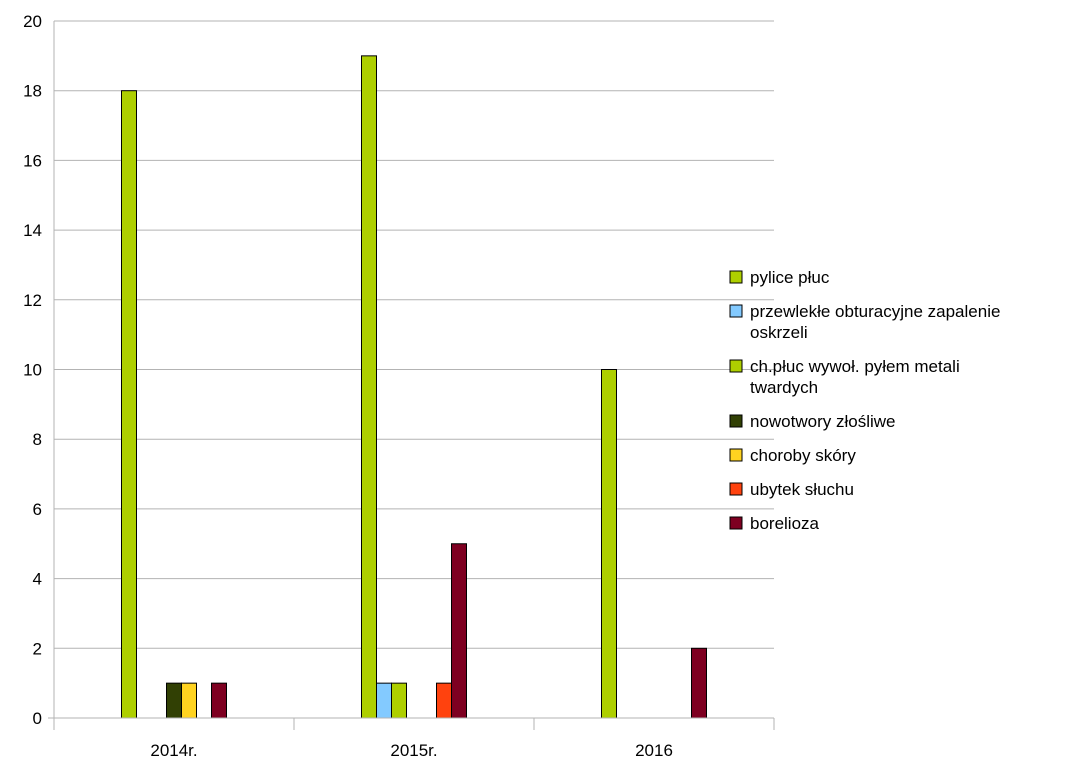 This screenshot has width=1072, height=758. What do you see at coordinates (855, 366) in the screenshot?
I see `legend-label: ch.płuc wywoł. pyłem metali` at bounding box center [855, 366].